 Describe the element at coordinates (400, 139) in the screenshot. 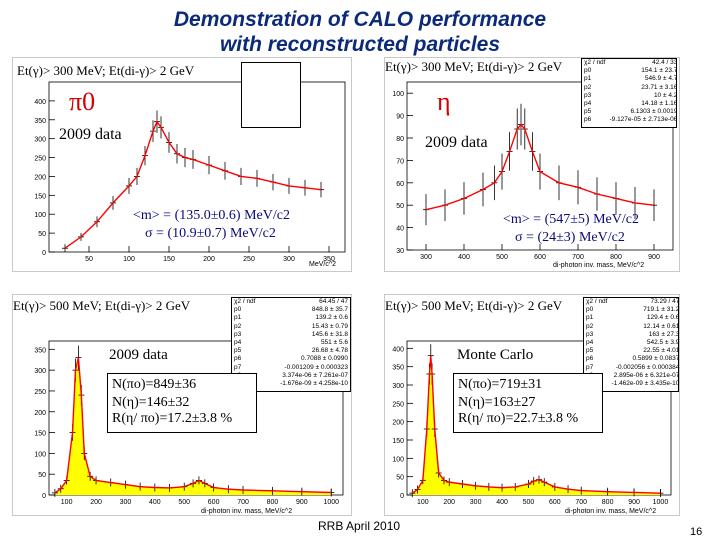

I see `y-tick-label: 80` at that location.